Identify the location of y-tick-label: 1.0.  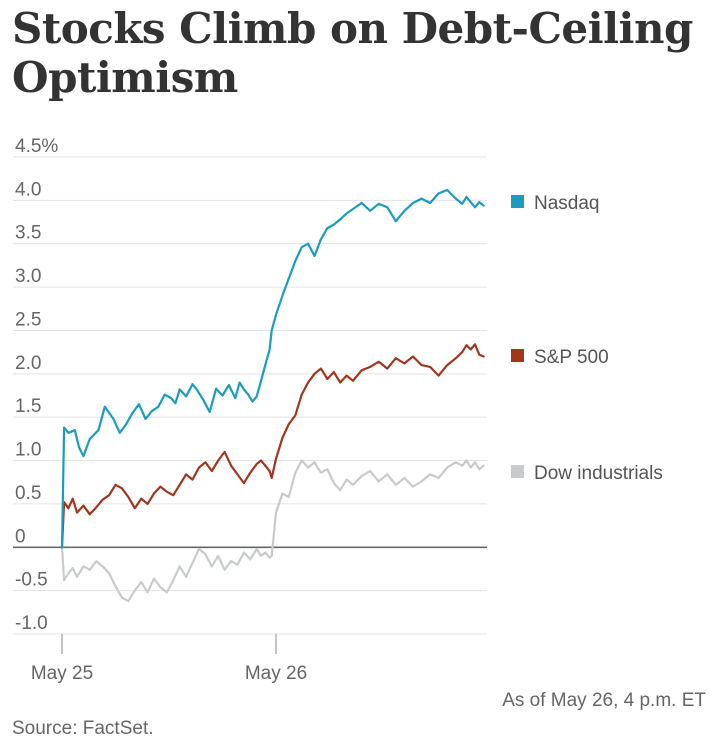
(28, 450).